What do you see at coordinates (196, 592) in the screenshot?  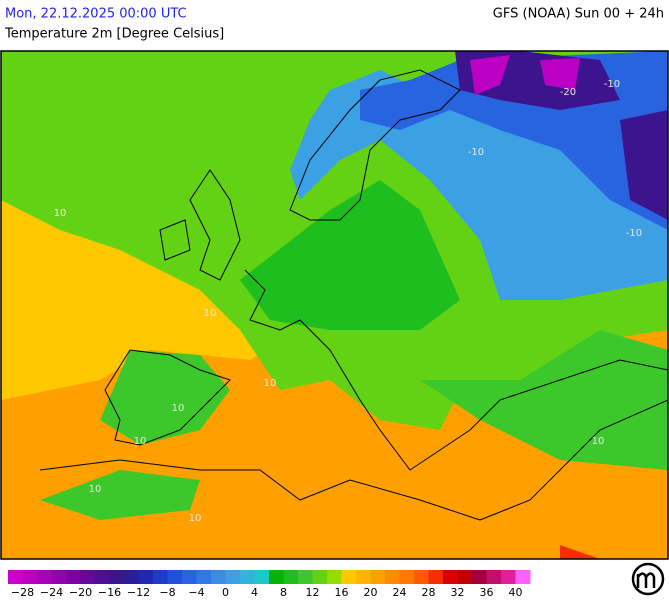 I see `legend-label: −4` at bounding box center [196, 592].